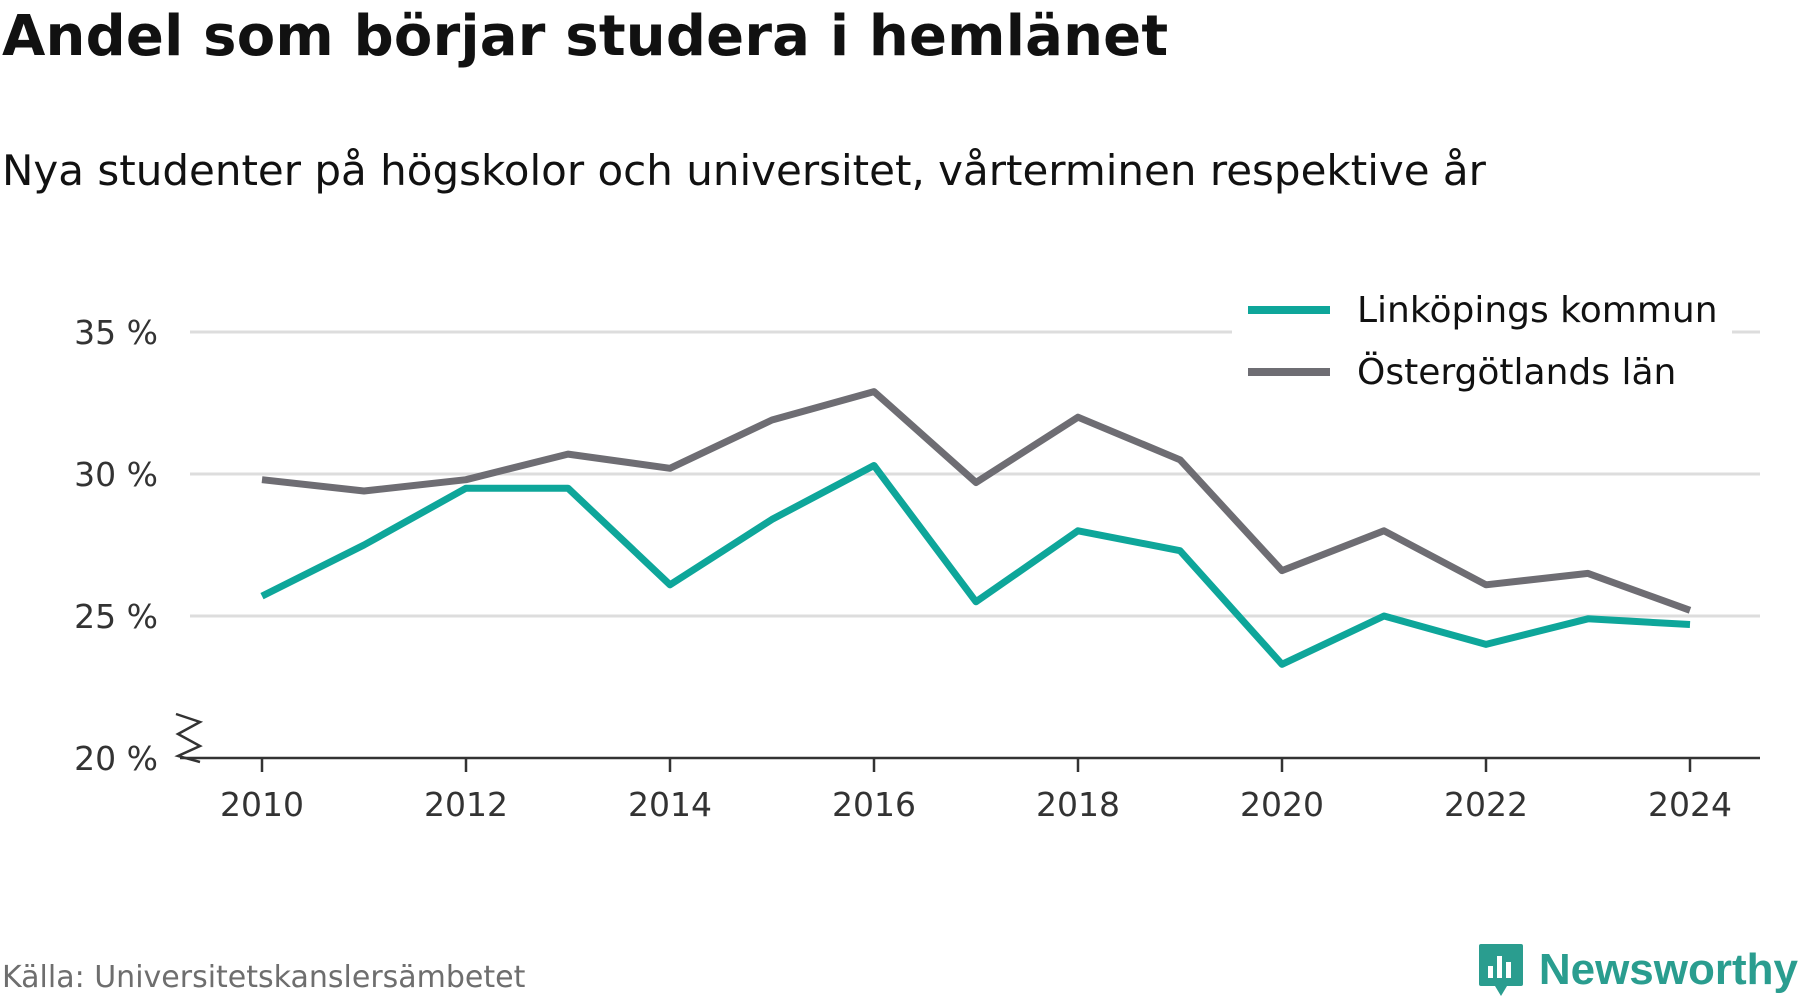 This screenshot has height=1000, width=1800. Describe the element at coordinates (116, 474) in the screenshot. I see `y-tick-label: 30 %` at that location.